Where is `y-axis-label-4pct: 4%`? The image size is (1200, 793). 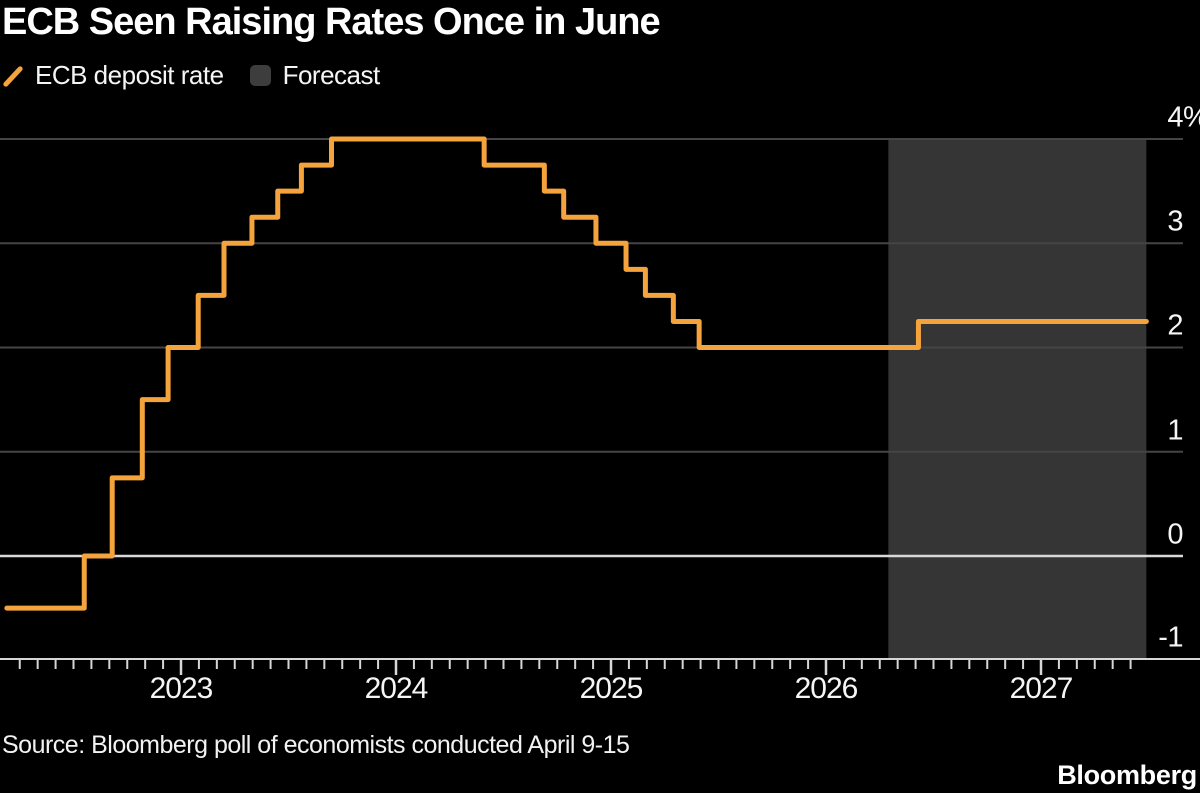
y-axis-label-4pct: 4% is located at coordinates (1183, 117).